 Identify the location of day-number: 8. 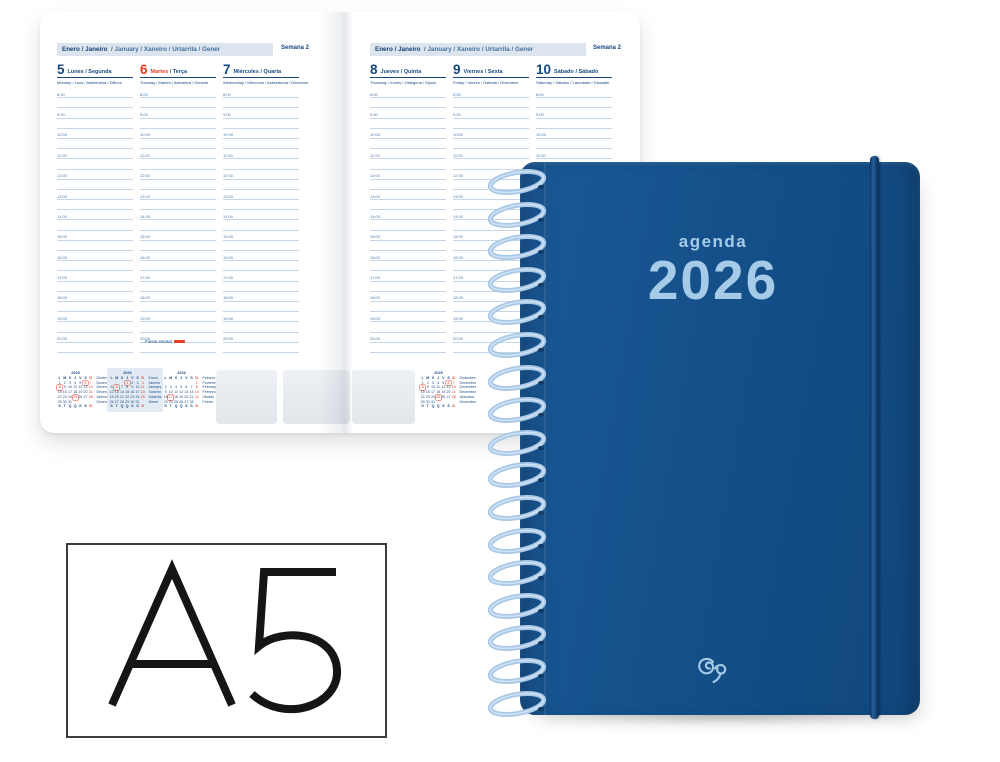
(374, 69).